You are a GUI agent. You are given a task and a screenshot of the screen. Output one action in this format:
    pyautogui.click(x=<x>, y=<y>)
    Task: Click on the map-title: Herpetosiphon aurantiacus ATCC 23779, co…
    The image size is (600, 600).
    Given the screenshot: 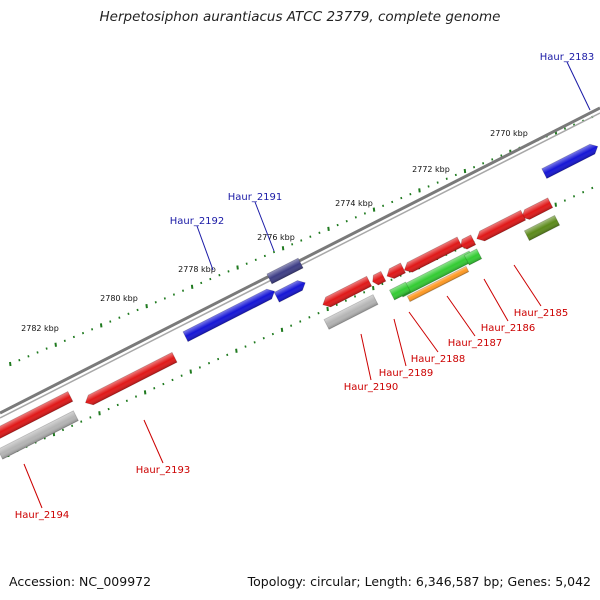 What is the action you would take?
    pyautogui.click(x=300, y=17)
    